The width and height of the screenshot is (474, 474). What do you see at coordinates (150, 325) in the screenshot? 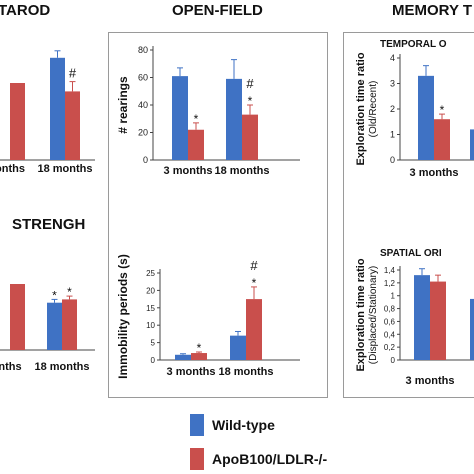
I see `immobility-tick-label: 10` at bounding box center [150, 325].